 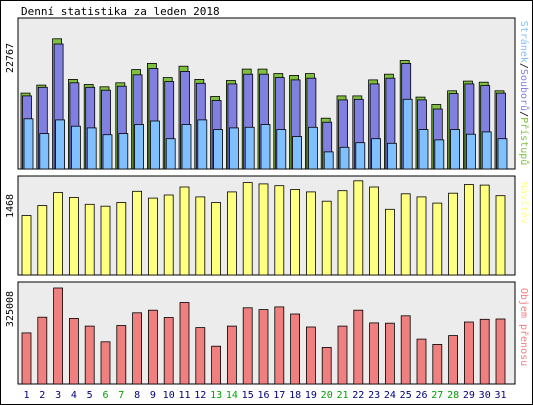 What do you see at coordinates (200, 395) in the screenshot?
I see `day-label: 12` at bounding box center [200, 395].